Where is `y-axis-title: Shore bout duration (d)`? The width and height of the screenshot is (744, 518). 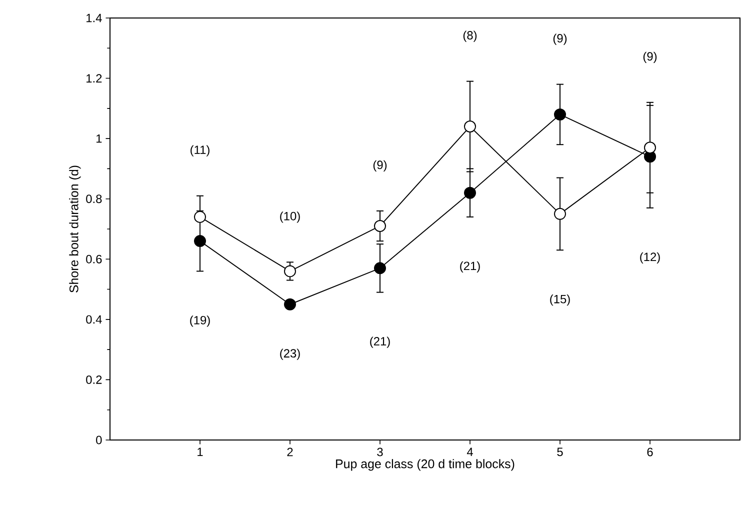 y-axis-title: Shore bout duration (d) is located at coordinates (75, 229).